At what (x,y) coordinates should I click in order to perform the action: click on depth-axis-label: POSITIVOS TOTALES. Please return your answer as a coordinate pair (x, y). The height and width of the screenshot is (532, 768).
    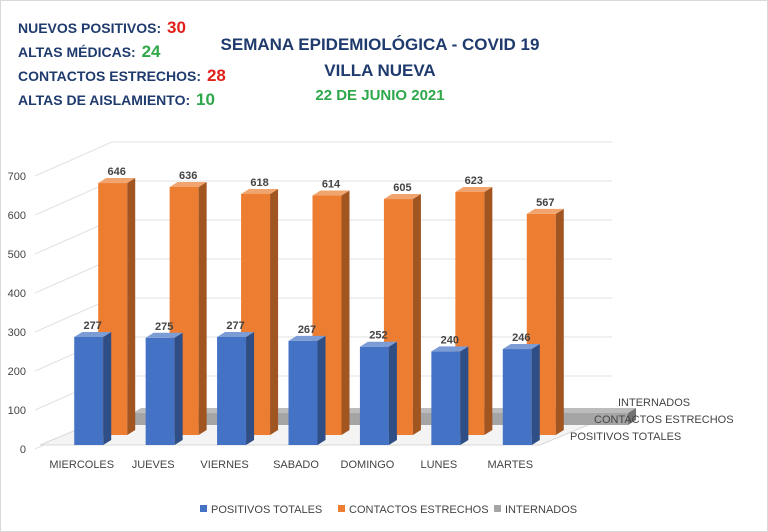
    Looking at the image, I should click on (625, 437).